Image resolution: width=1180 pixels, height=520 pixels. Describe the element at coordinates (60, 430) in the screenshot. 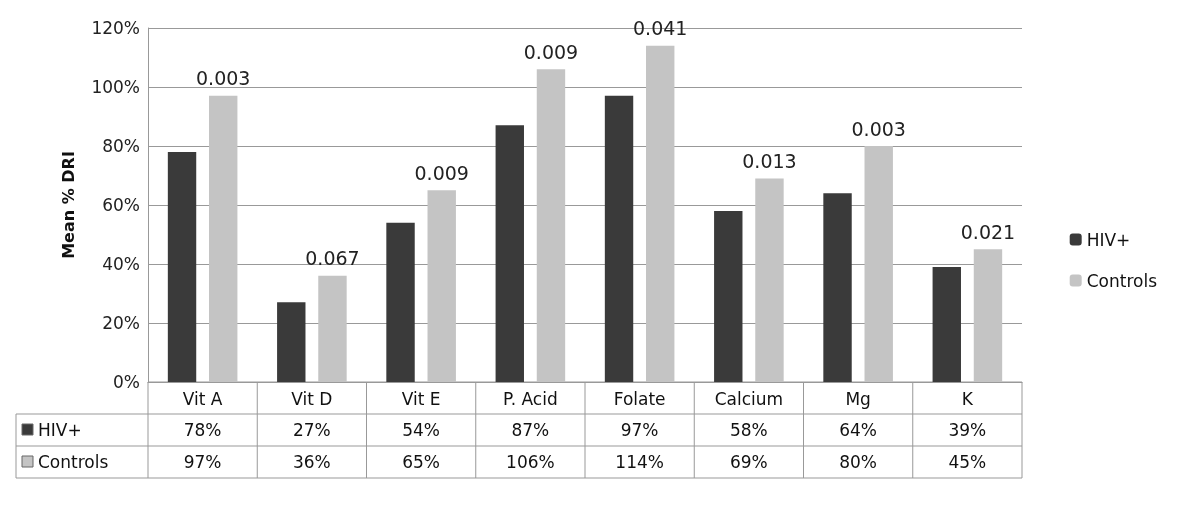

I see `legend-label: HIV+` at that location.